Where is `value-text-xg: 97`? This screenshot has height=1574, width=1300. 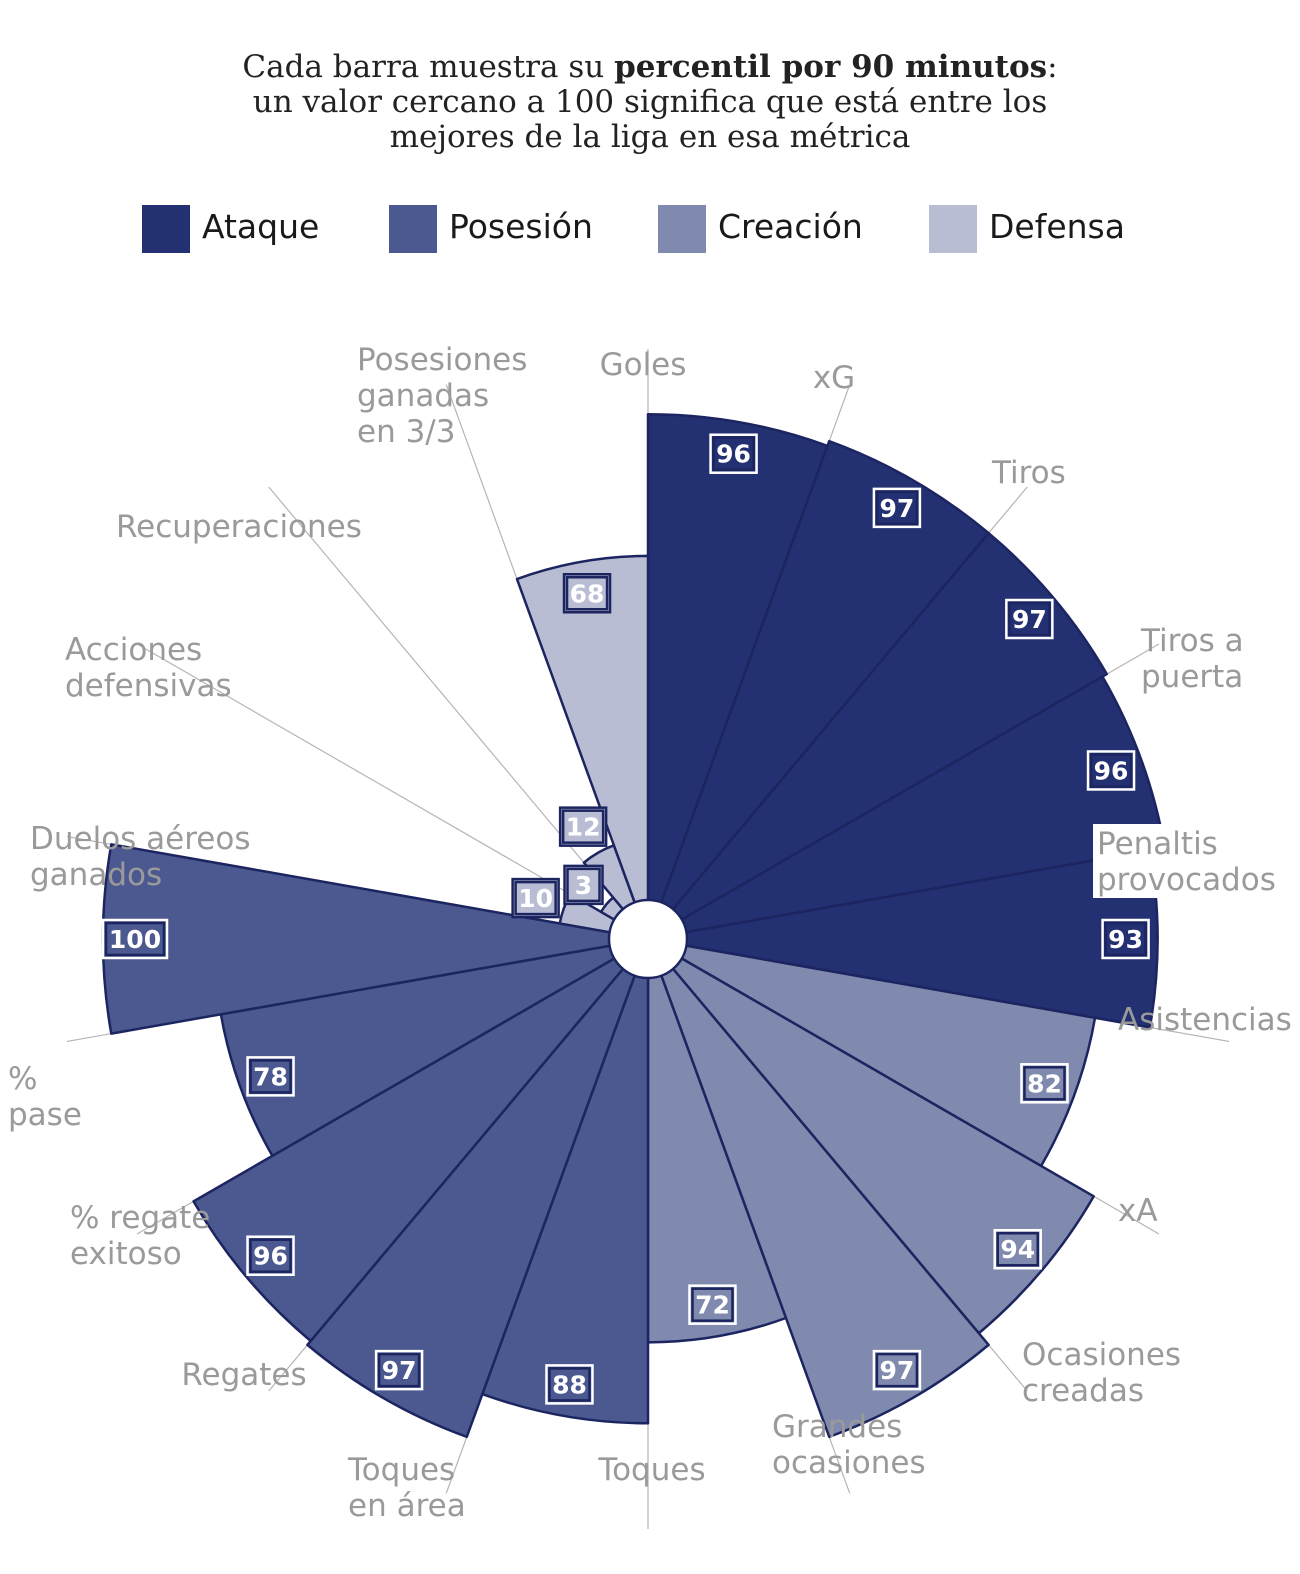
value-text-xg: 97 is located at coordinates (897, 508).